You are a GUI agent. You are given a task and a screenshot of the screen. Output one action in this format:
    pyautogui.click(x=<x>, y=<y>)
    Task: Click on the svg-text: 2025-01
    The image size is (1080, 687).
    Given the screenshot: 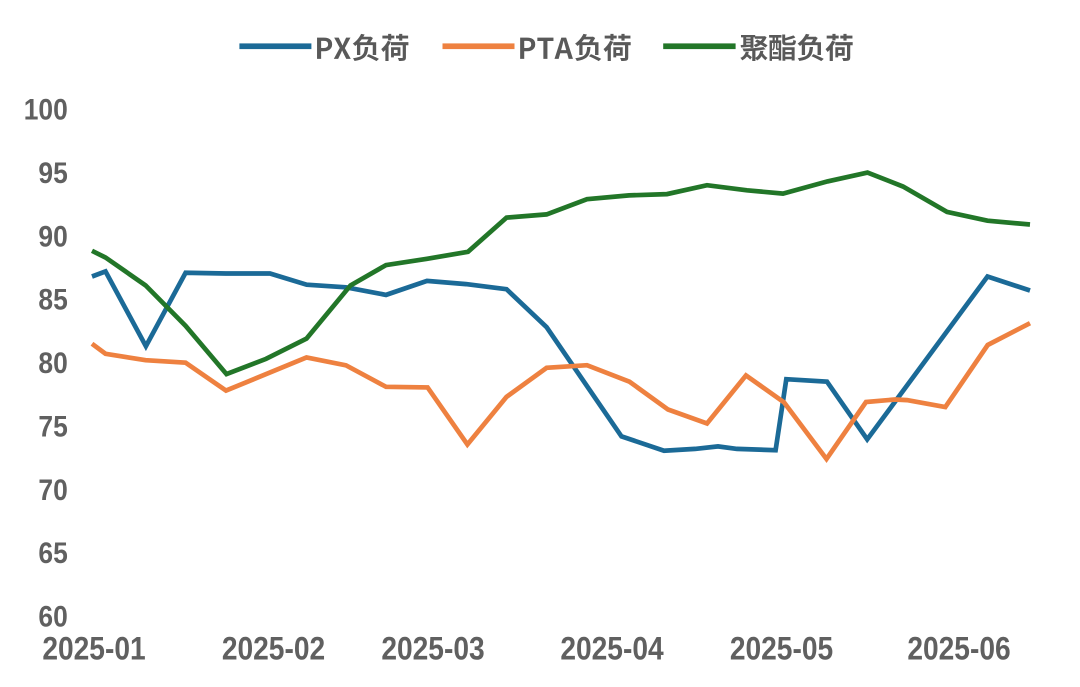 What is the action you would take?
    pyautogui.click(x=93, y=649)
    